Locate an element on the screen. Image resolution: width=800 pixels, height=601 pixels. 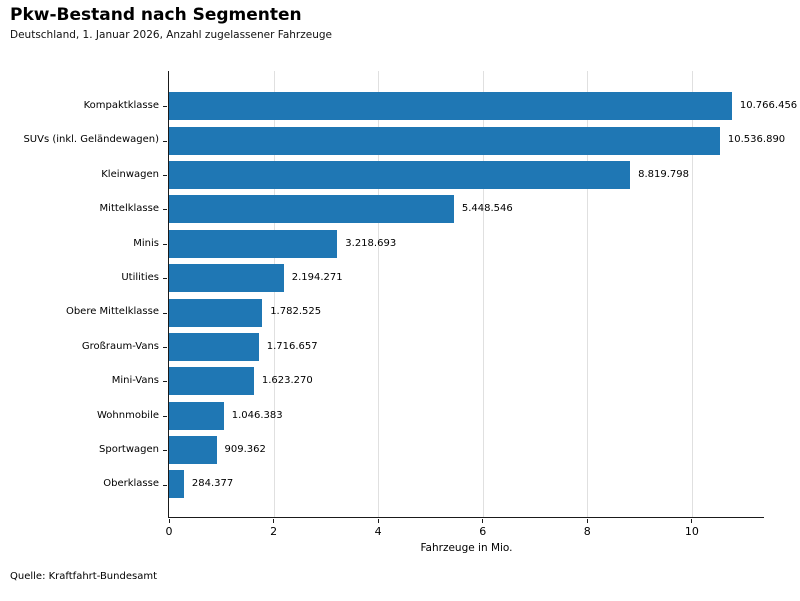
bar-row: 1.716.657 is located at coordinates (466, 347).